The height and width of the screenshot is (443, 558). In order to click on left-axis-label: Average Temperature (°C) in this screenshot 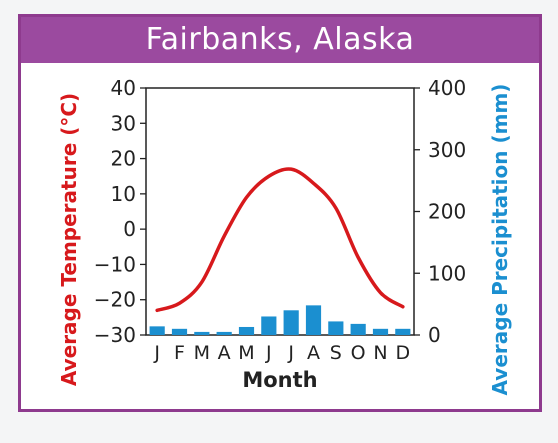, I will do `click(69, 239)`.